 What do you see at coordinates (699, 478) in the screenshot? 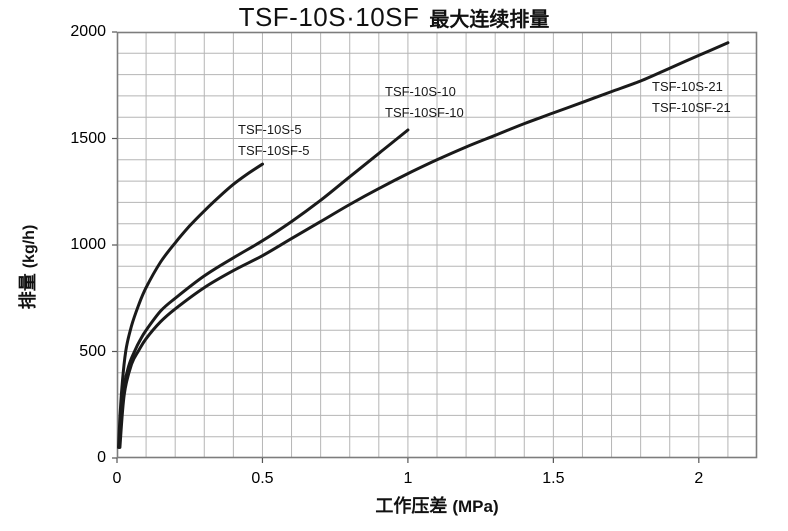
I see `x-tick-label: 2` at bounding box center [699, 478].